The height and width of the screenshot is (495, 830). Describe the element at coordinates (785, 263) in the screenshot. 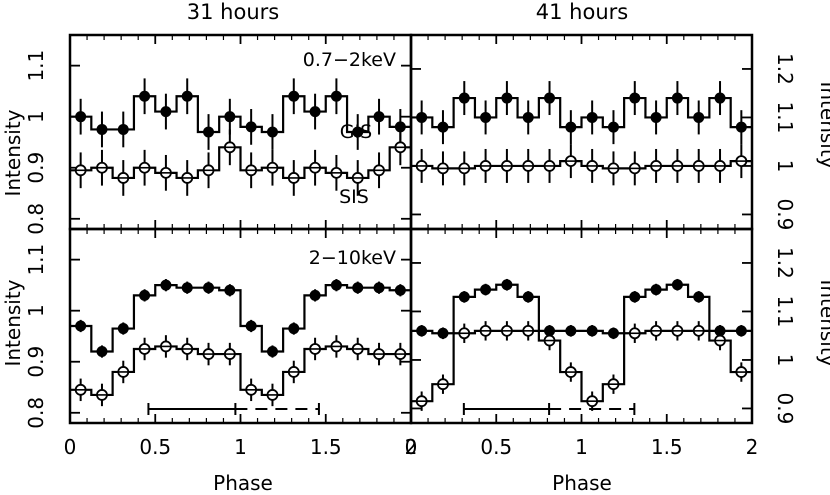

I see `panel-4-y-tick-label-3: 1.2` at that location.